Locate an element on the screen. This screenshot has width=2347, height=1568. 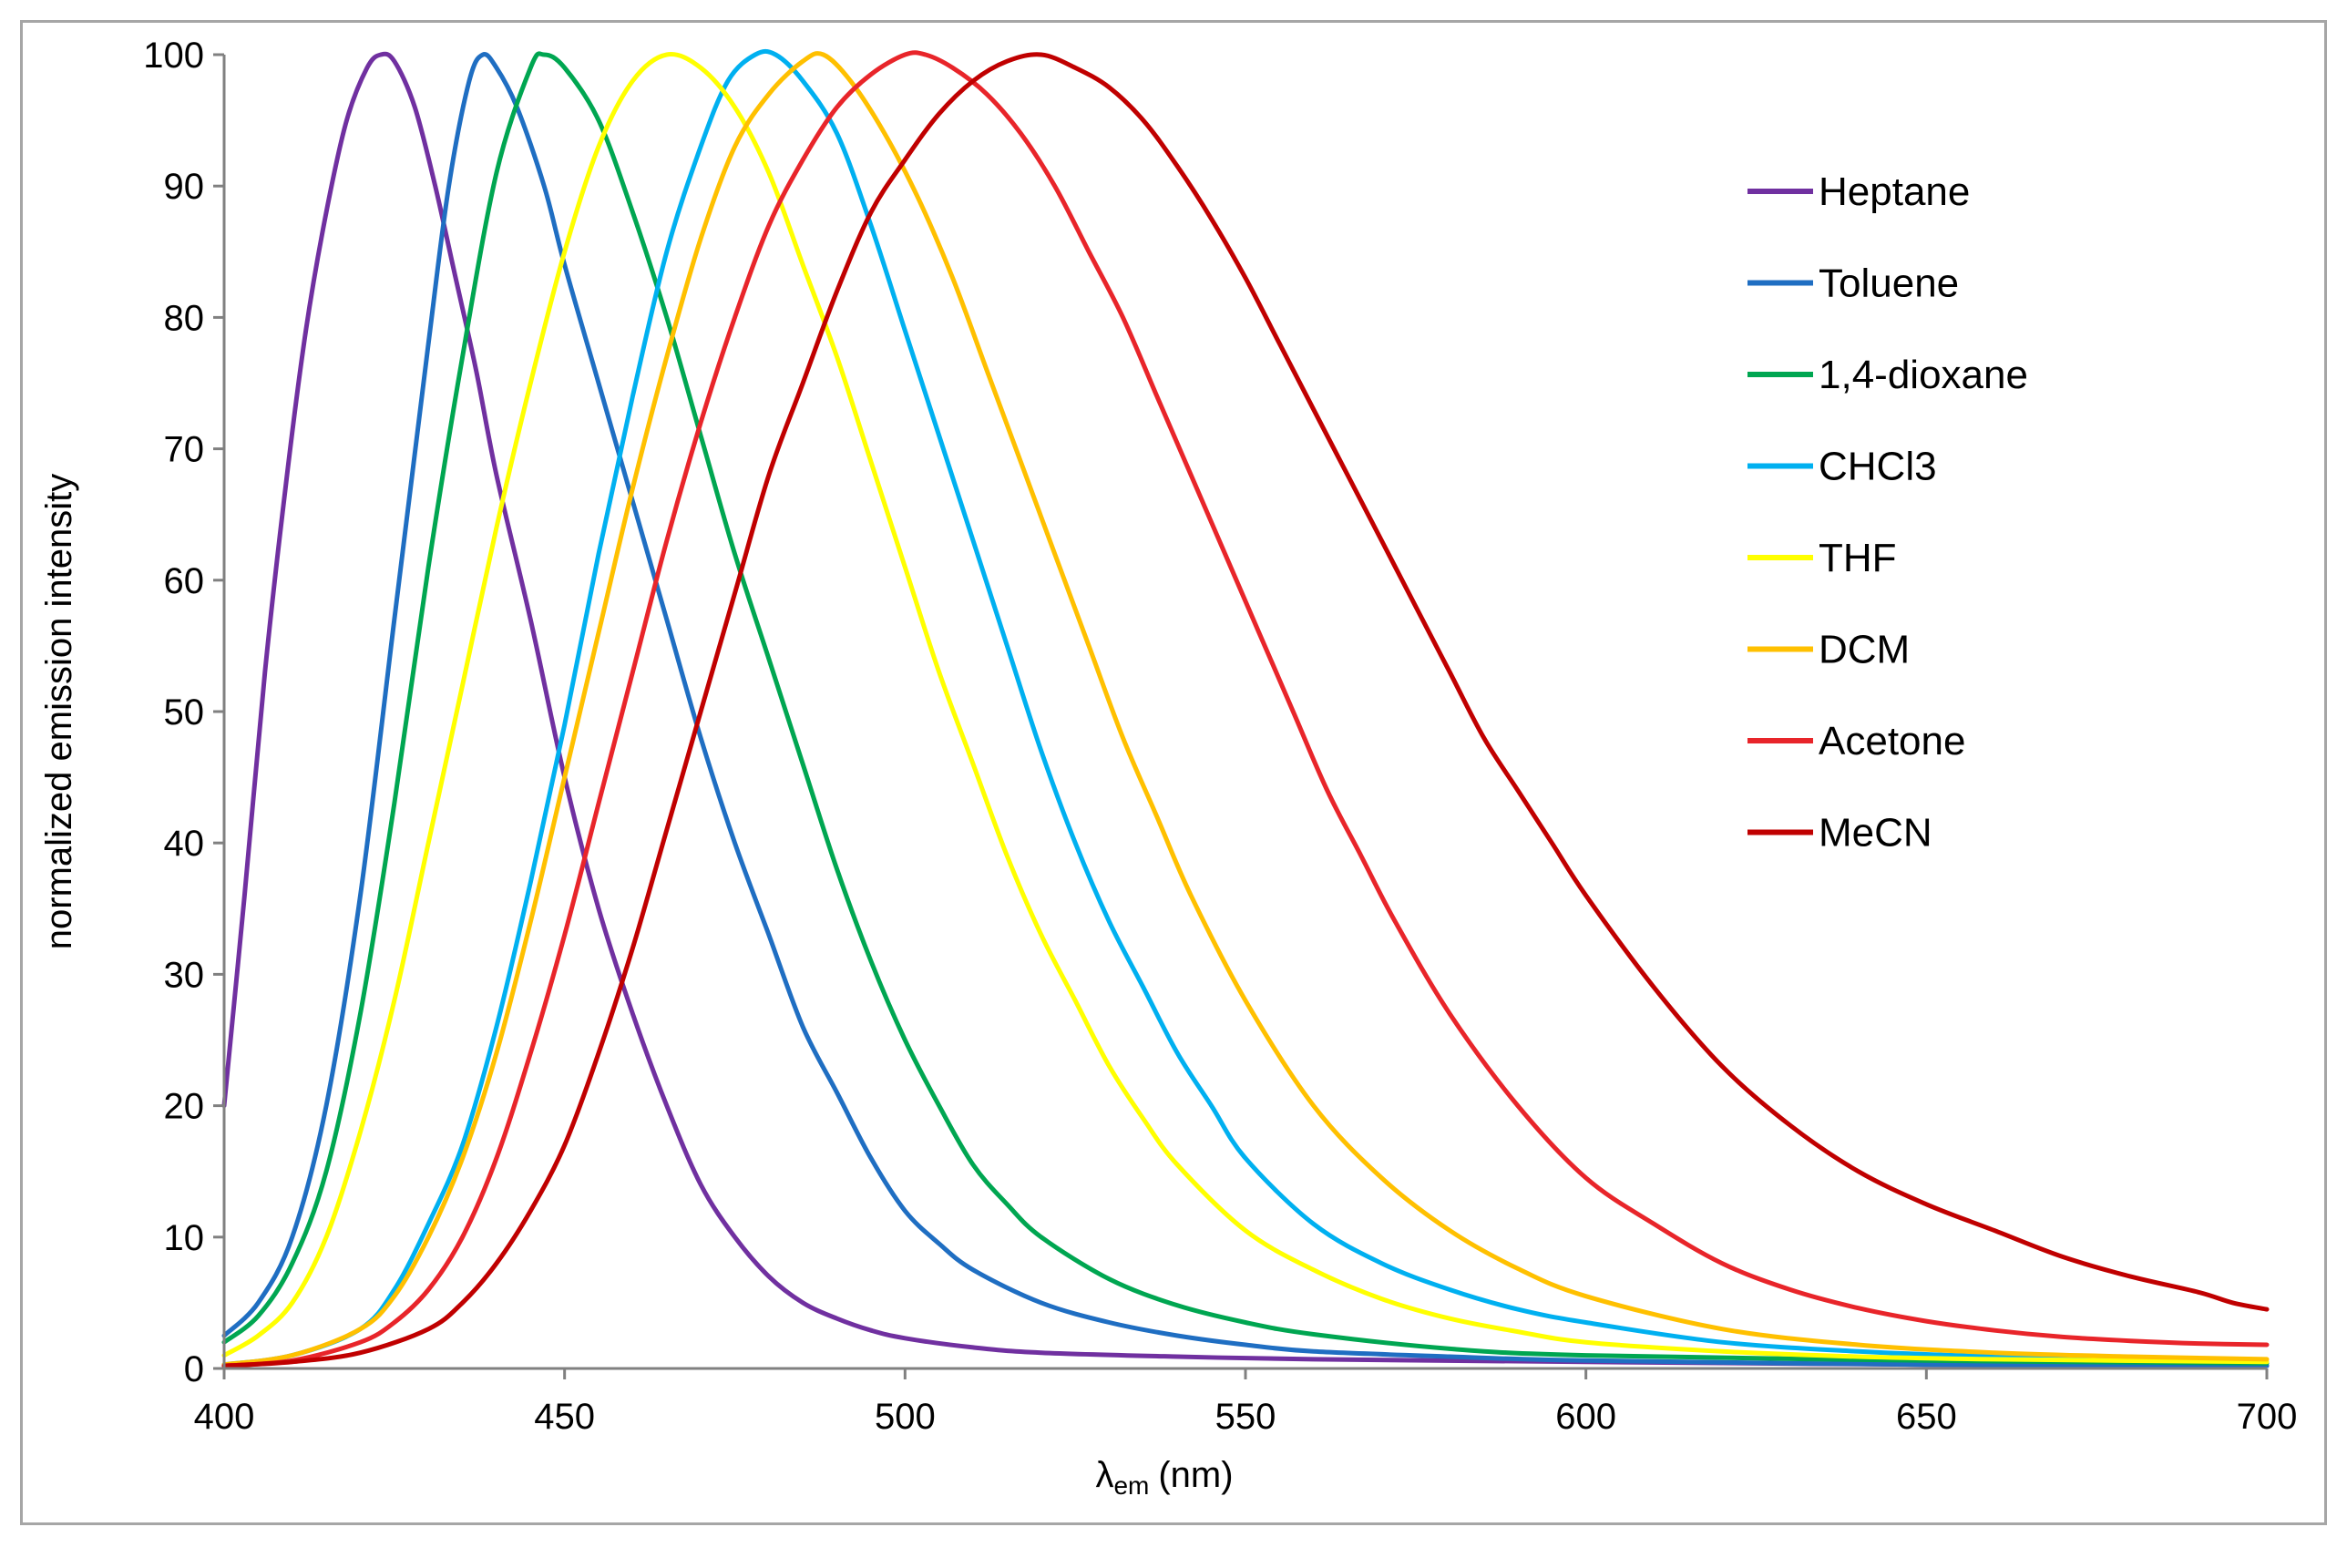
legend-label: CHCl3 is located at coordinates (1878, 467).